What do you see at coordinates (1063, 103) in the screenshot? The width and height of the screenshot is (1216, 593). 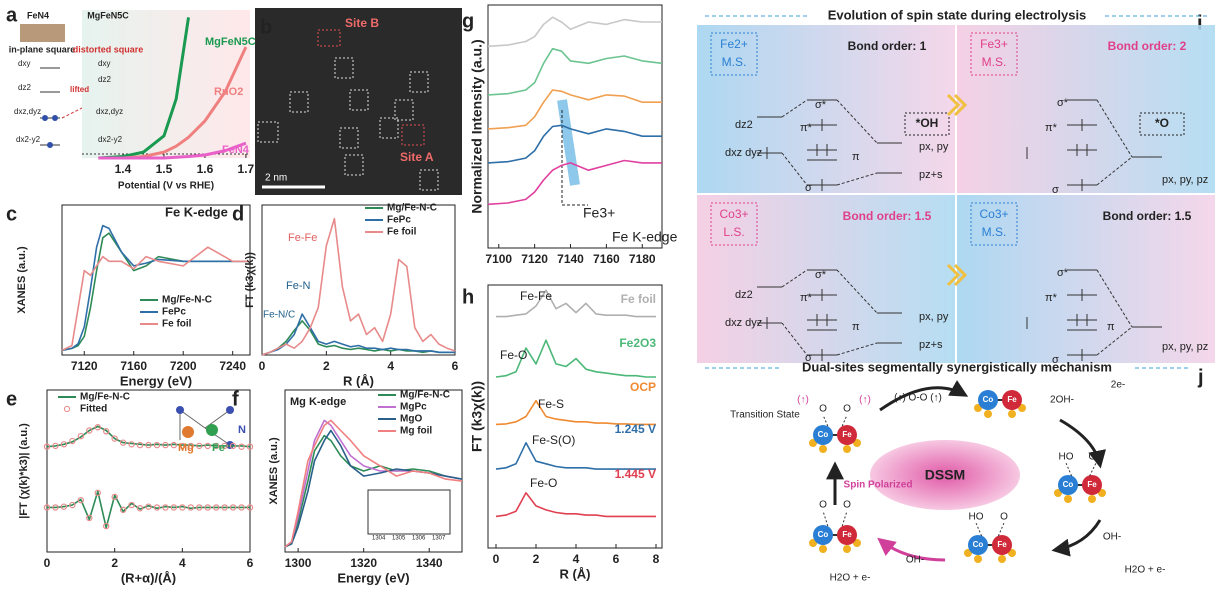 I see `orbital-label: σ*` at bounding box center [1063, 103].